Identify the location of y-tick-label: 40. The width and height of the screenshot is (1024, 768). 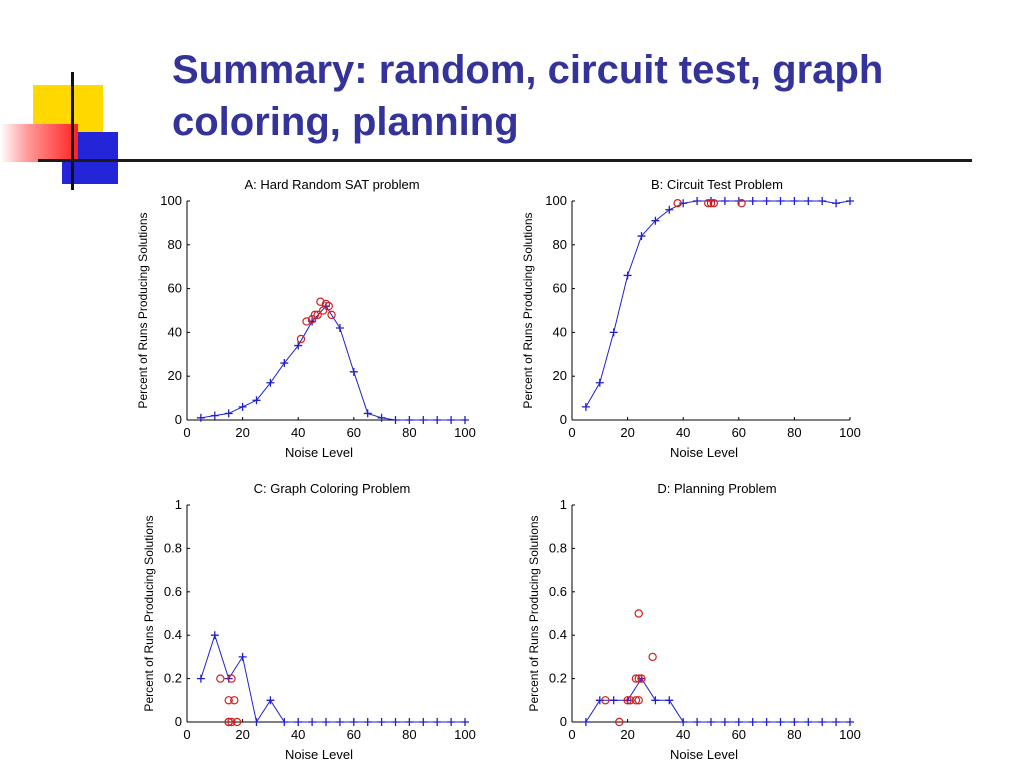
(175, 331).